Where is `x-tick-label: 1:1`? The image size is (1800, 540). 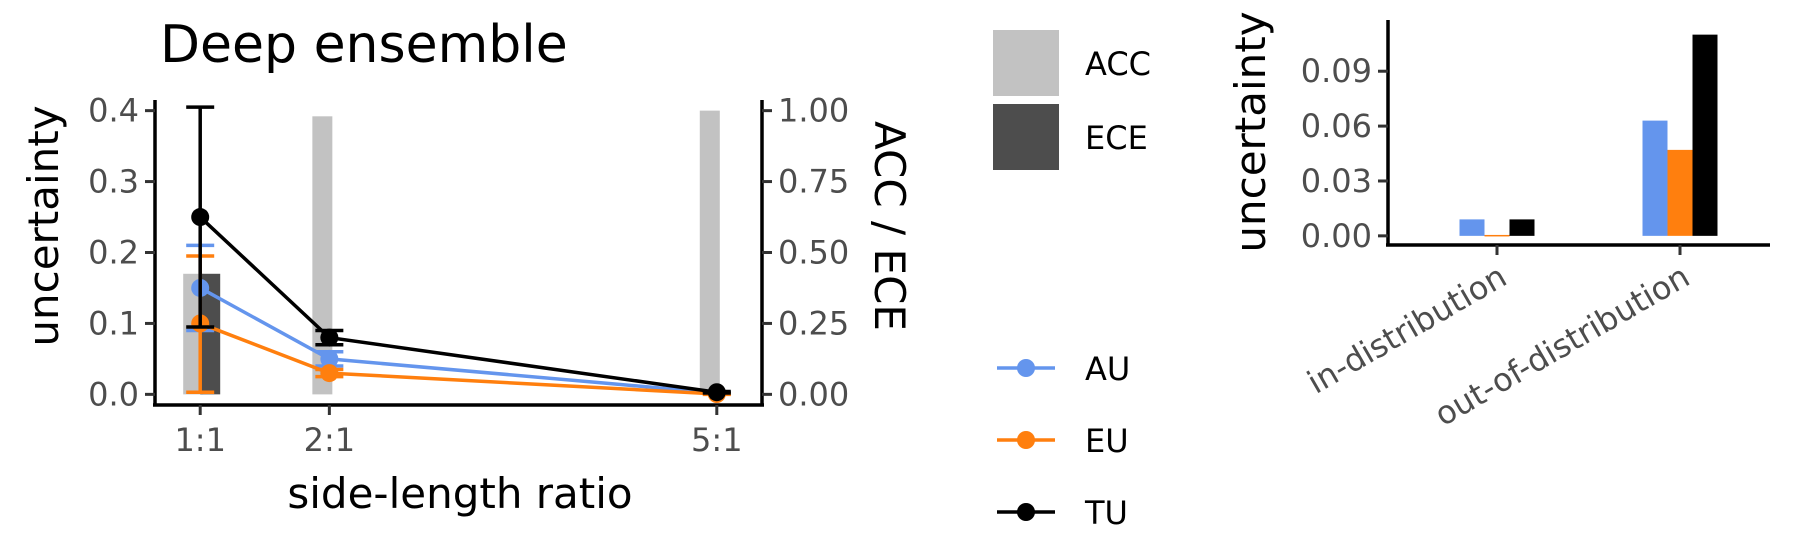 x-tick-label: 1:1 is located at coordinates (200, 440).